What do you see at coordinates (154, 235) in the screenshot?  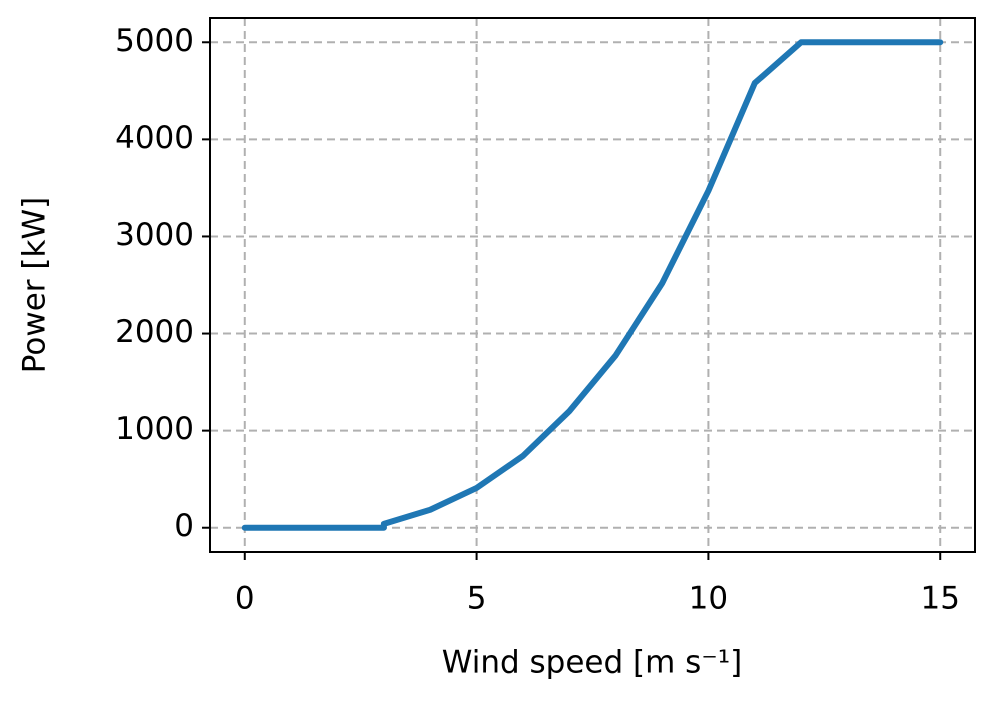 I see `y-tick-label: 3000` at bounding box center [154, 235].